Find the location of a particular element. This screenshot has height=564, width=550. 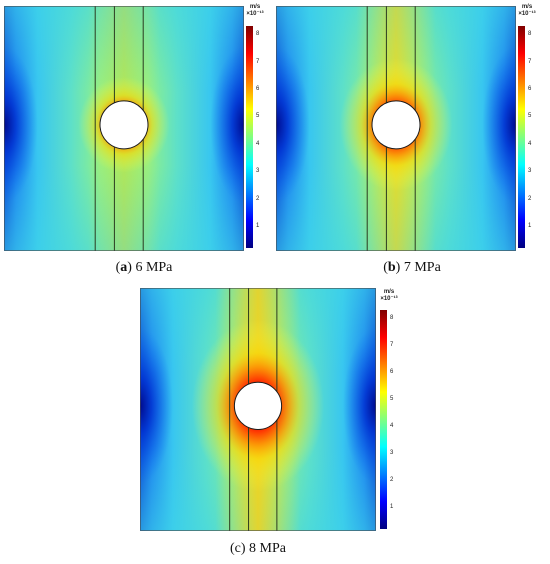

colorbar-a is located at coordinates (249, 137).